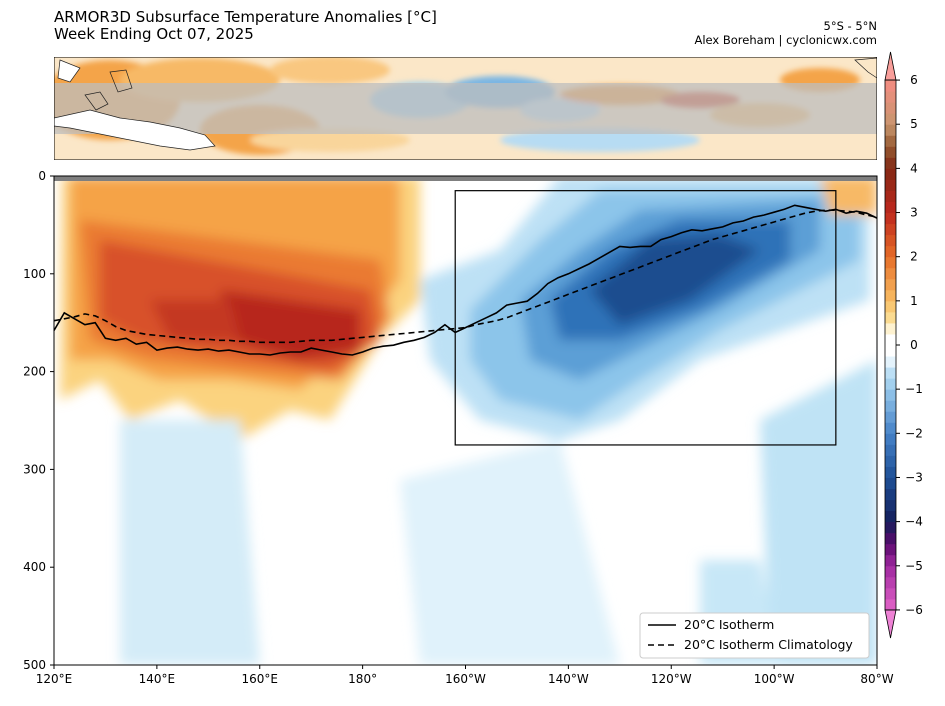 The width and height of the screenshot is (945, 706). I want to click on credit-block: 5°S - 5°N Alex Boreham | cyclonicwx.com, so click(785, 33).